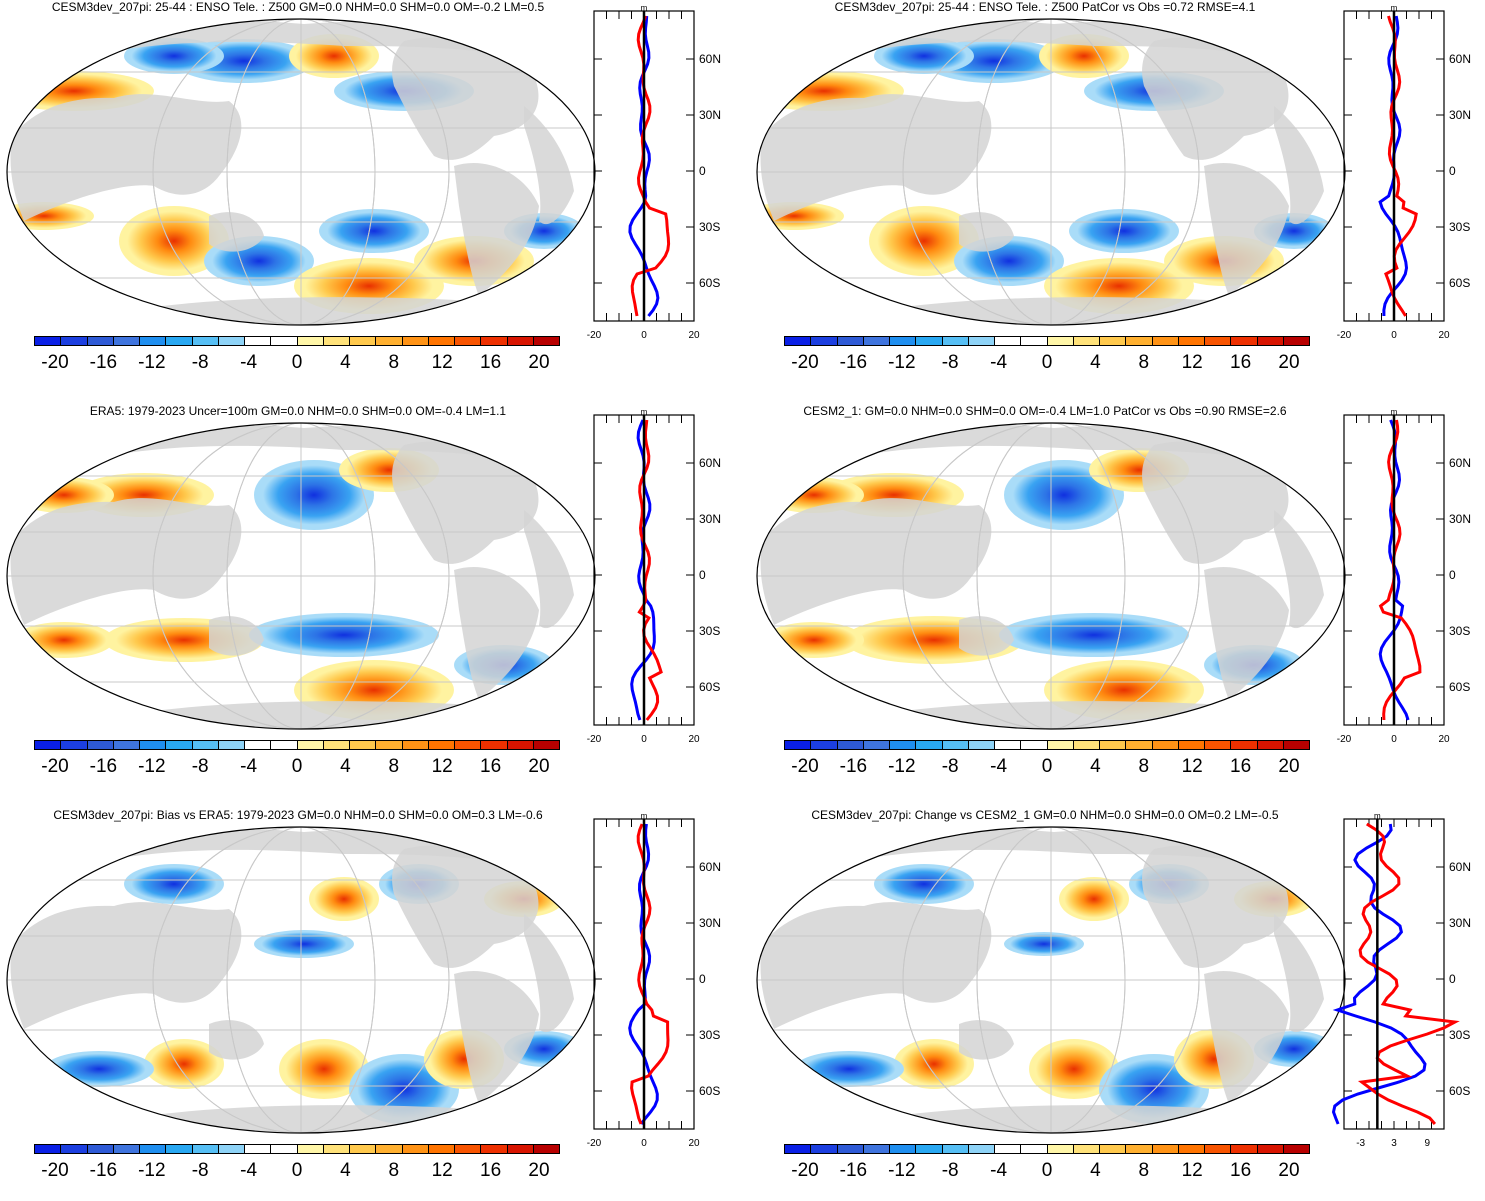  I want to click on colorbar-label: -20, so click(55, 1170).